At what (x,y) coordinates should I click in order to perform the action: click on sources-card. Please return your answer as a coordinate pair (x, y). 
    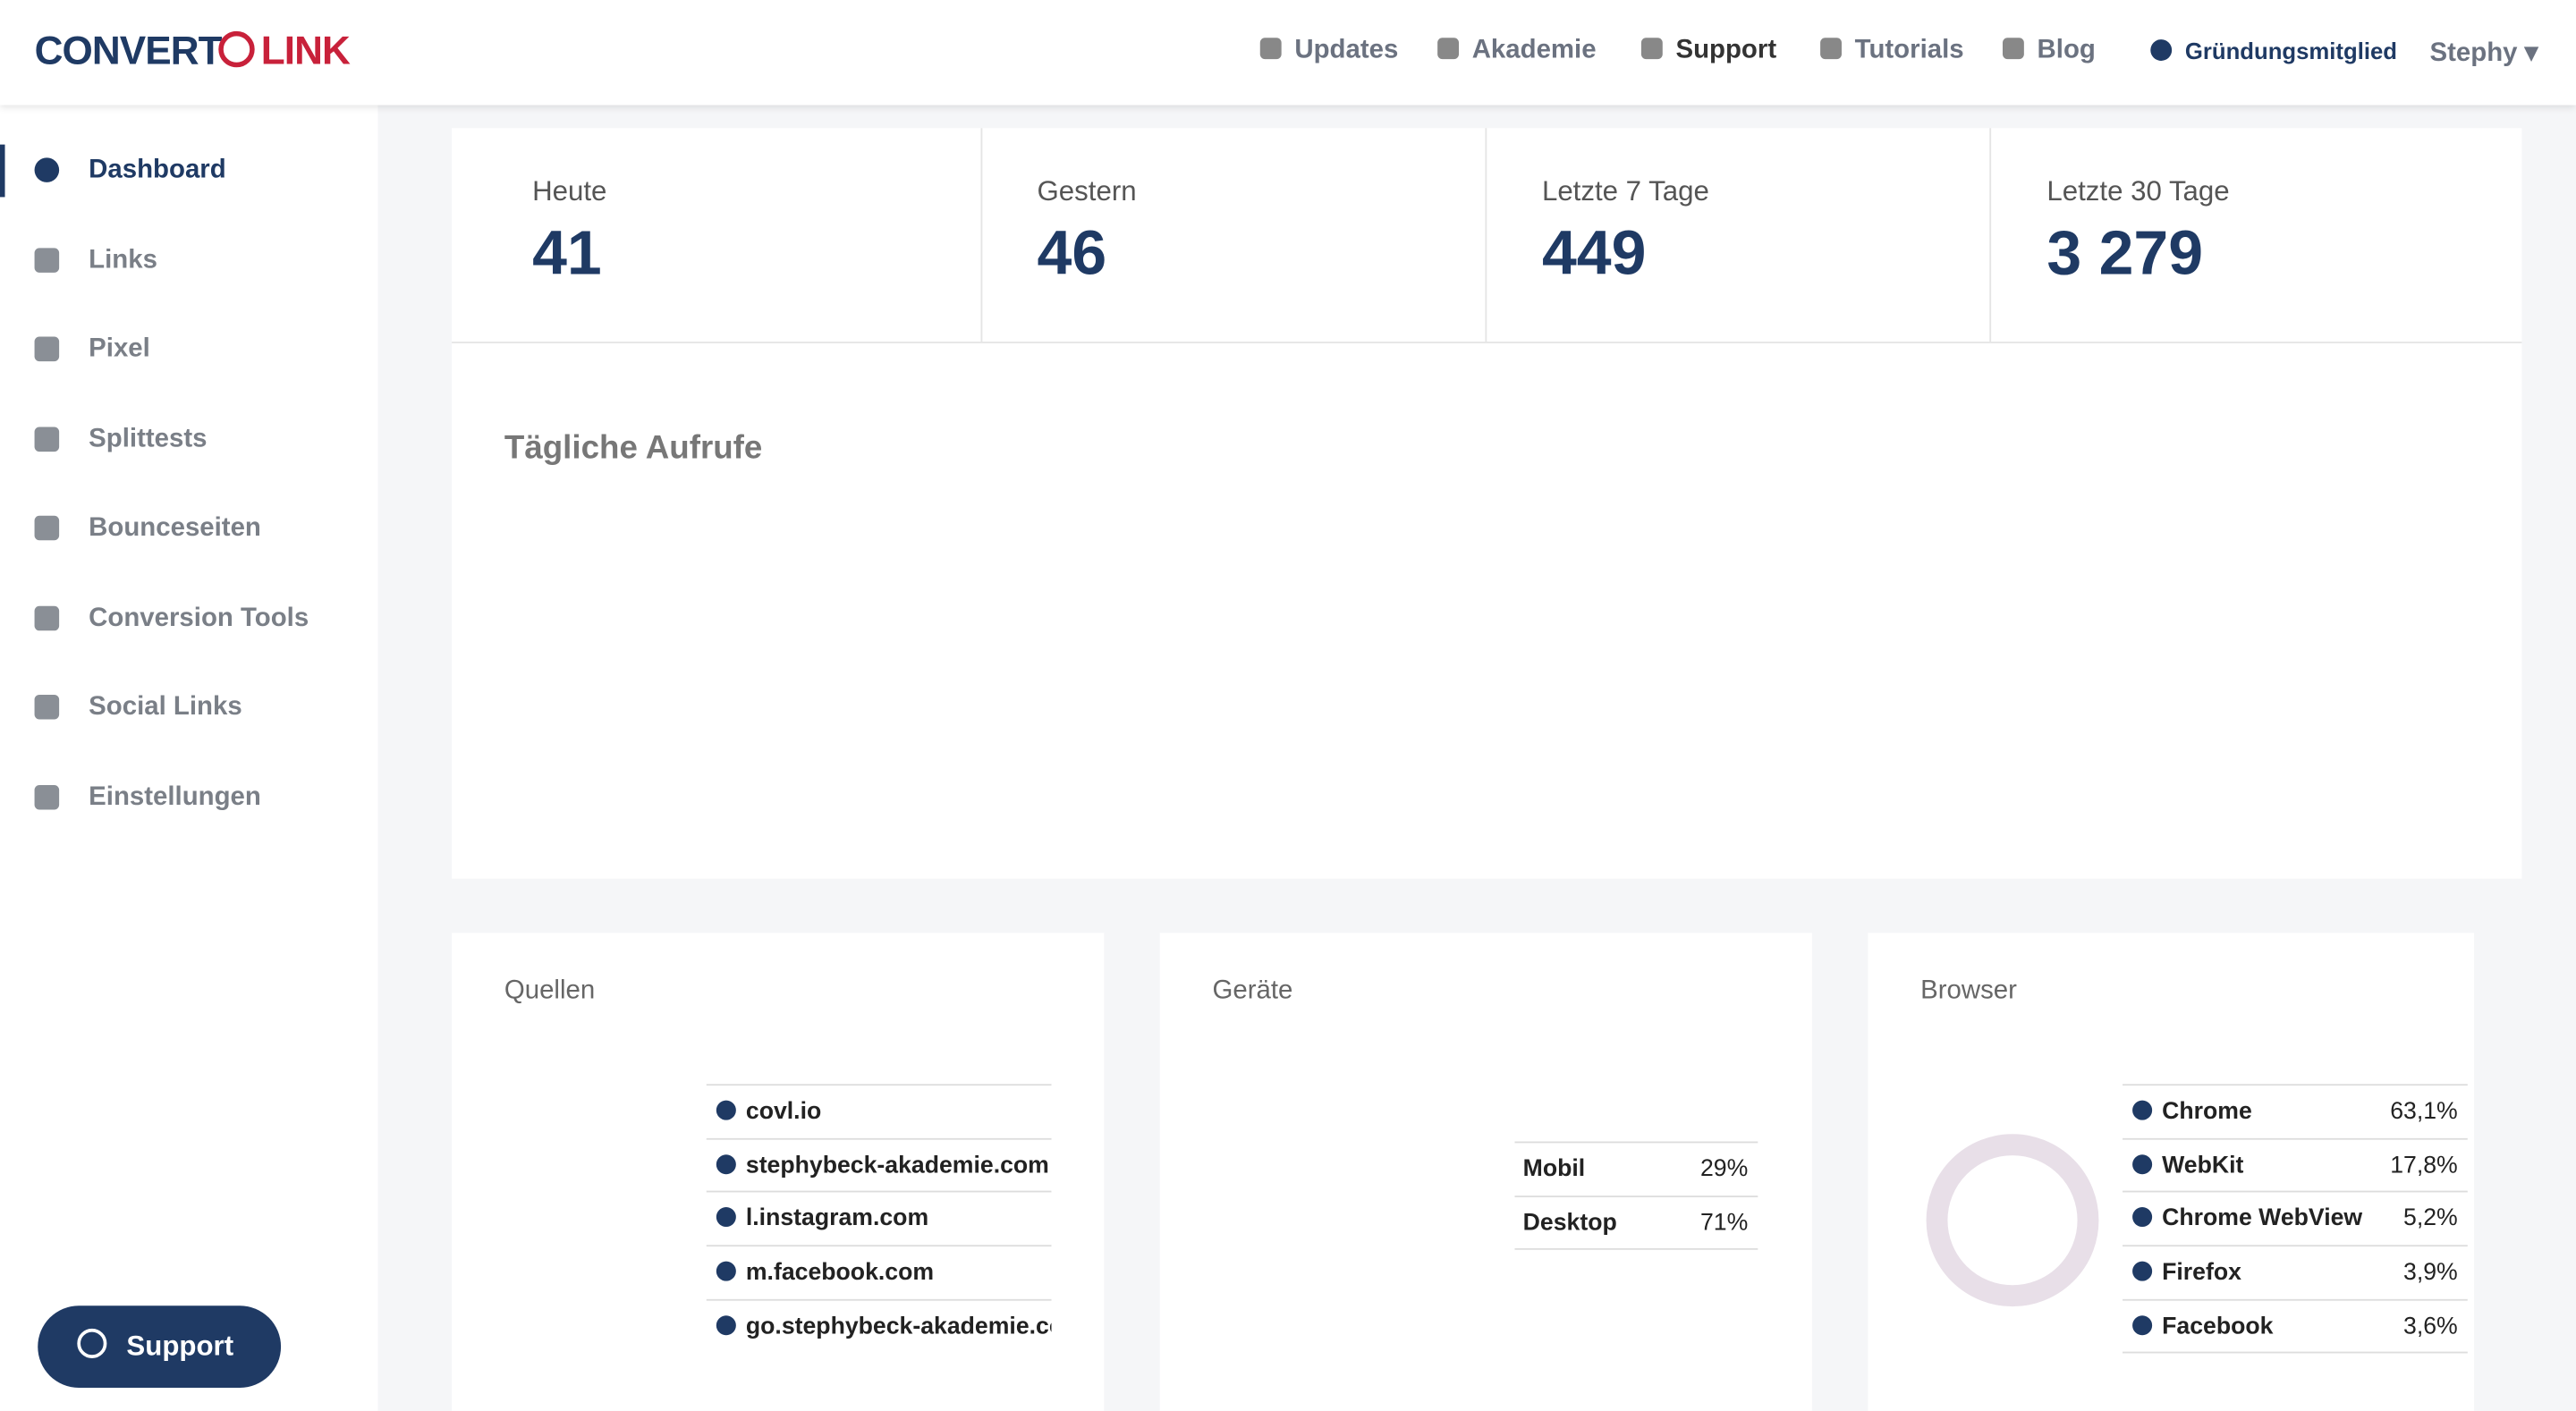
    Looking at the image, I should click on (778, 1172).